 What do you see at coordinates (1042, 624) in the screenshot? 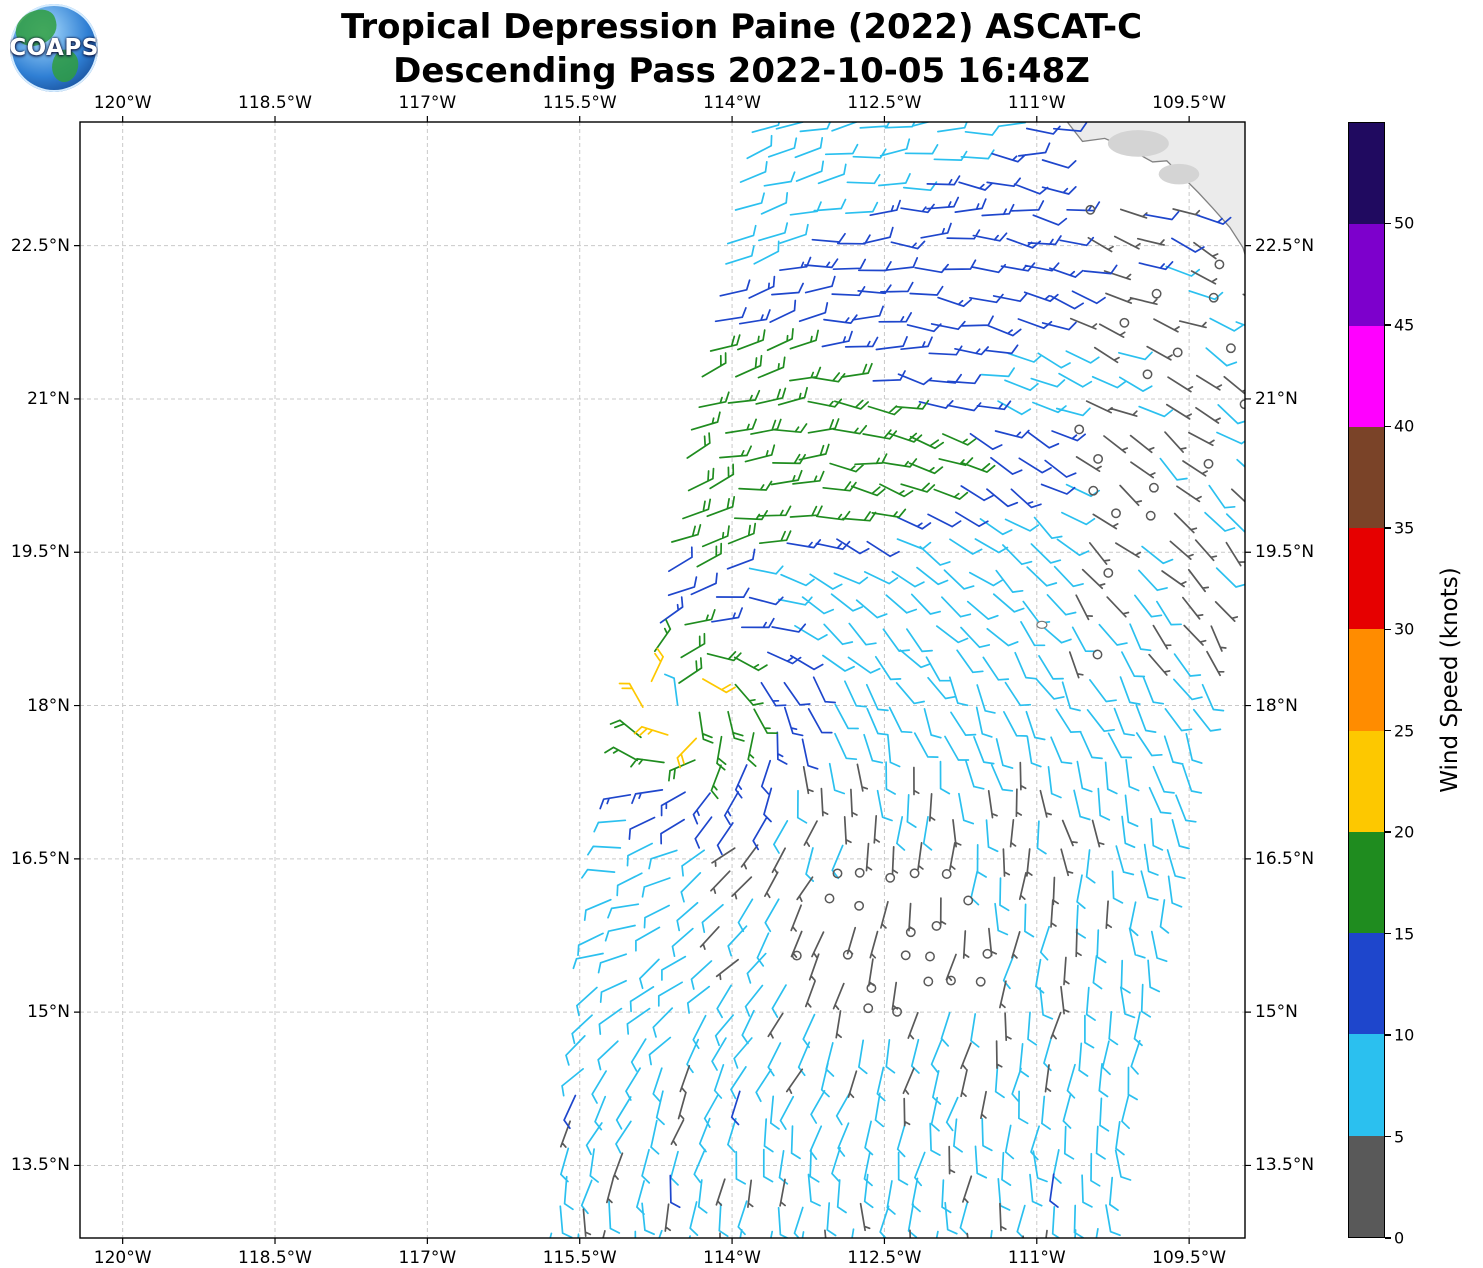
I see `island-outline` at bounding box center [1042, 624].